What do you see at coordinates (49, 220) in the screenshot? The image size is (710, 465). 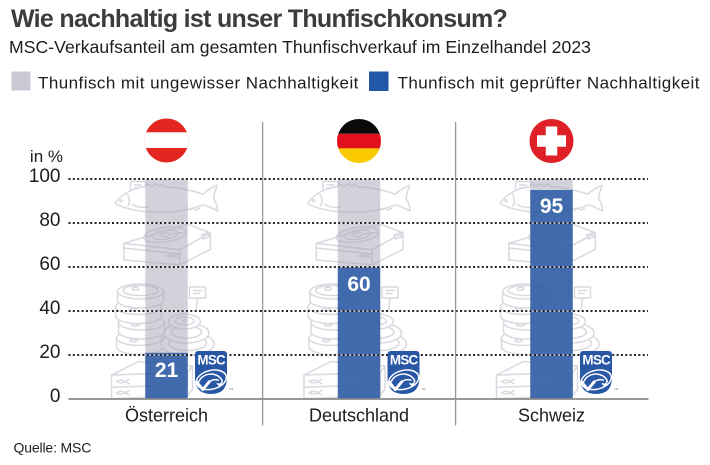 I see `svg-text: 80` at bounding box center [49, 220].